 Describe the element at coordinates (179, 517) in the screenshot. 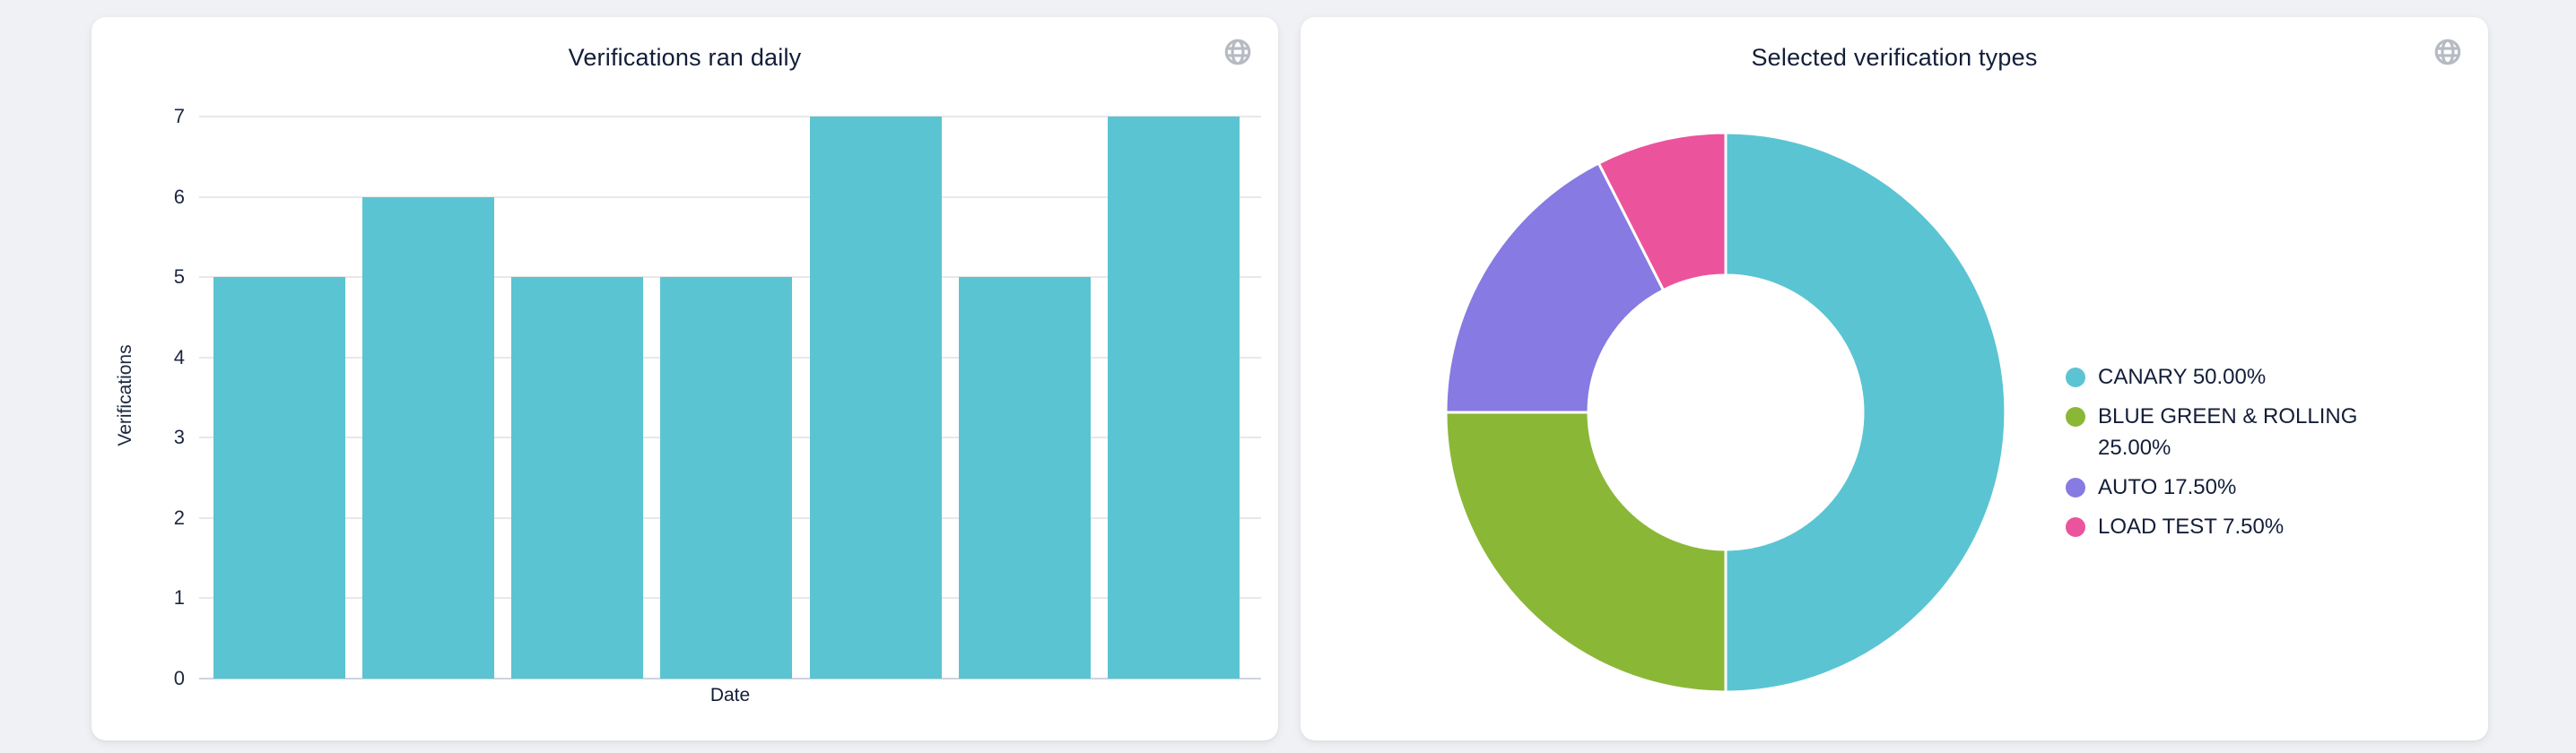

I see `y-tick-label: 2` at that location.